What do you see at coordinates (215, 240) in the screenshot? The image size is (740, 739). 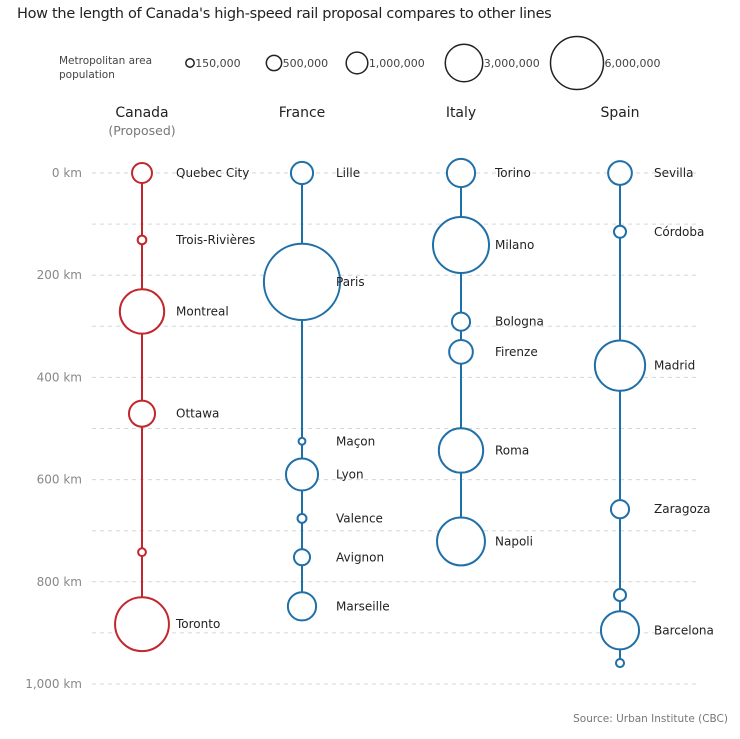 I see `station-label: Trois-Rivières` at bounding box center [215, 240].